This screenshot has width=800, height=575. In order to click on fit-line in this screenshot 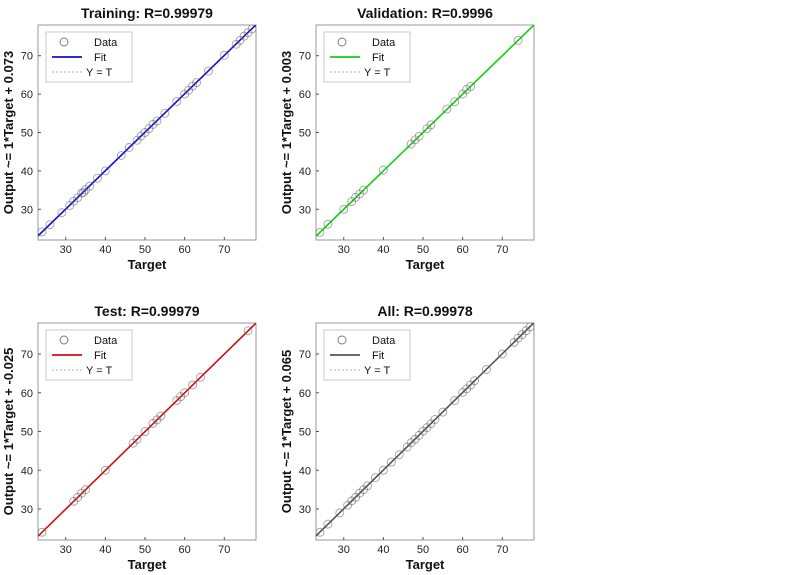, I will do `click(425, 131)`.